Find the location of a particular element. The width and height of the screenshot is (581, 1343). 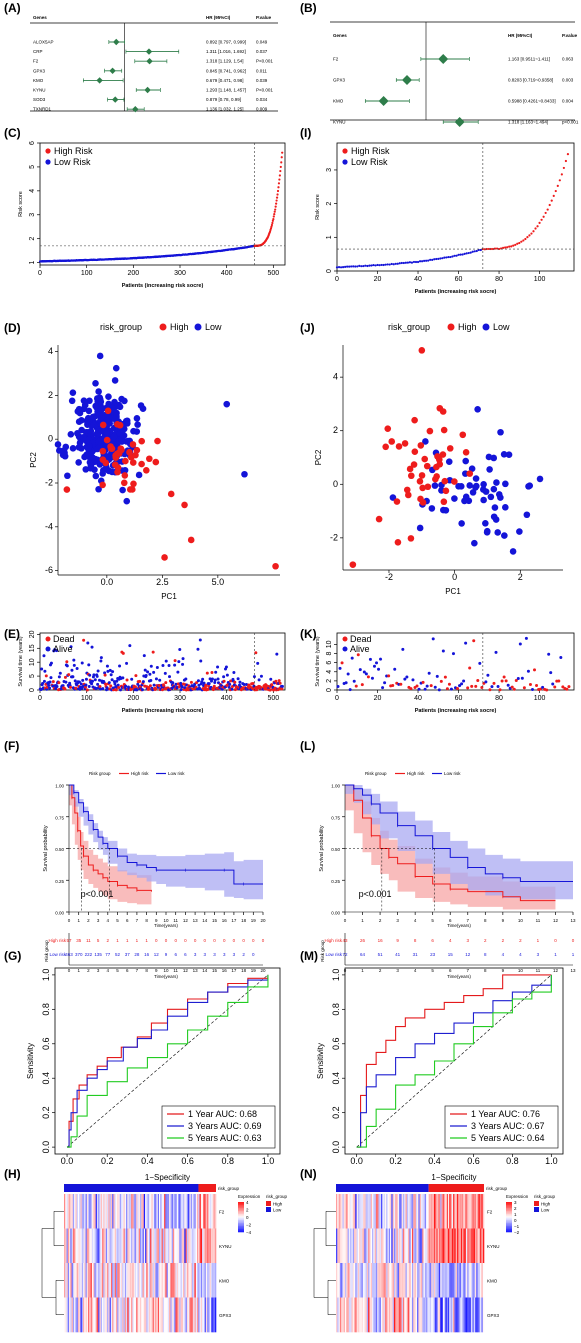

km-l-risk-count: 16 is located at coordinates (381, 940).